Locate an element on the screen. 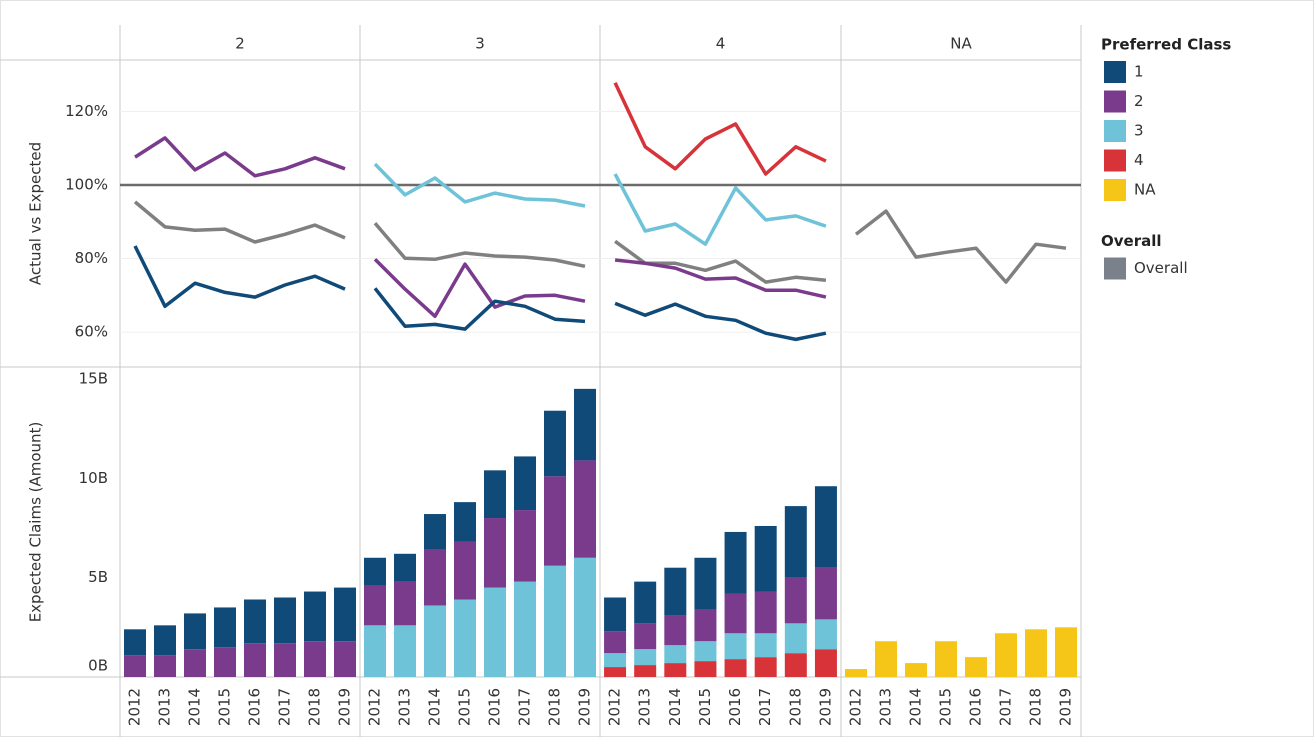 The height and width of the screenshot is (737, 1314). x-tick-label: 2015 is located at coordinates (225, 707).